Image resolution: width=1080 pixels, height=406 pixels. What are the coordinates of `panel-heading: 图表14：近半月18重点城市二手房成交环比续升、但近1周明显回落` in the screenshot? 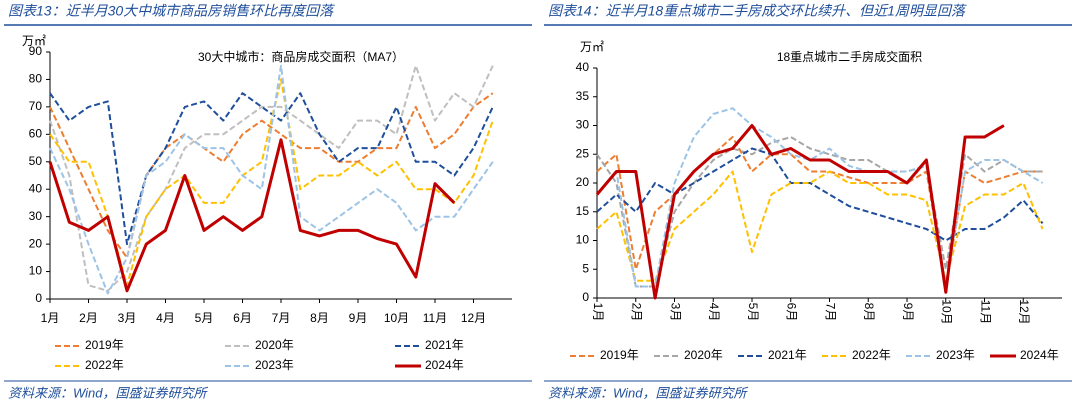 It's located at (757, 11).